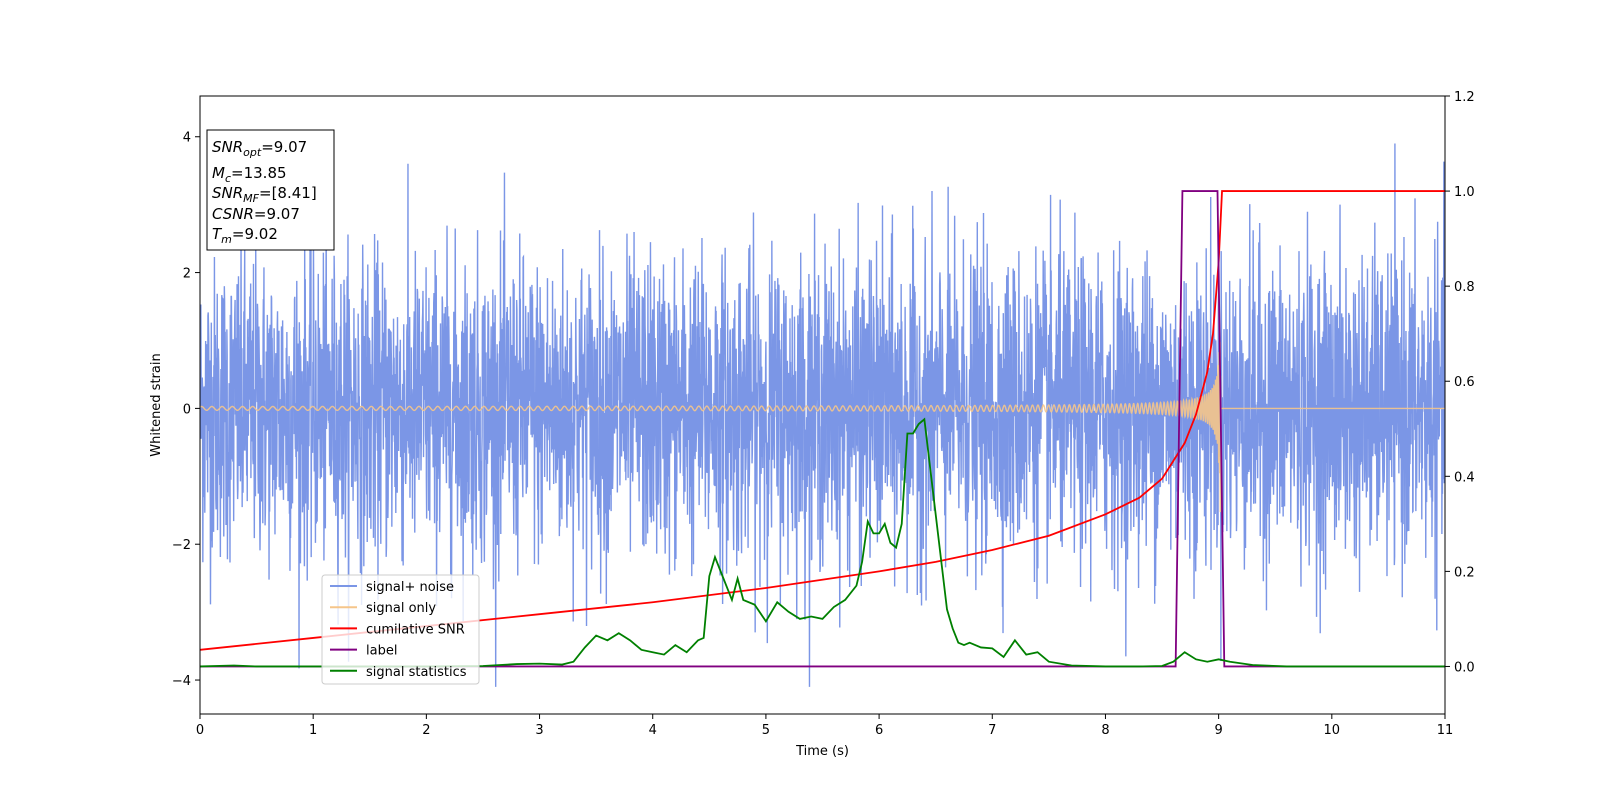 The width and height of the screenshot is (1600, 804). What do you see at coordinates (363, 651) in the screenshot?
I see `legend-item-label: label` at bounding box center [363, 651].